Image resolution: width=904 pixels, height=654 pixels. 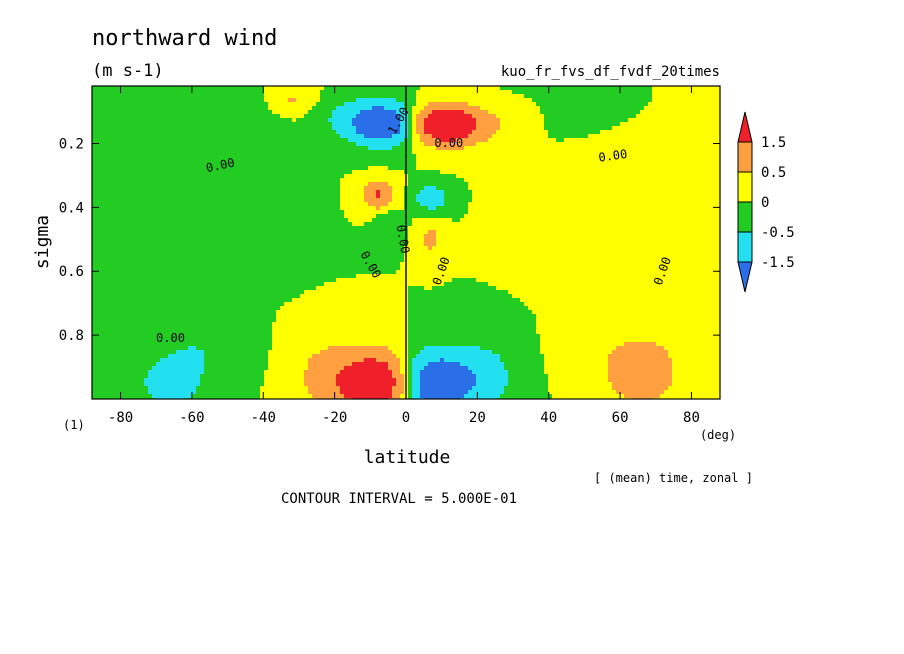 I want to click on x-tick-label: -20, so click(x=334, y=418).